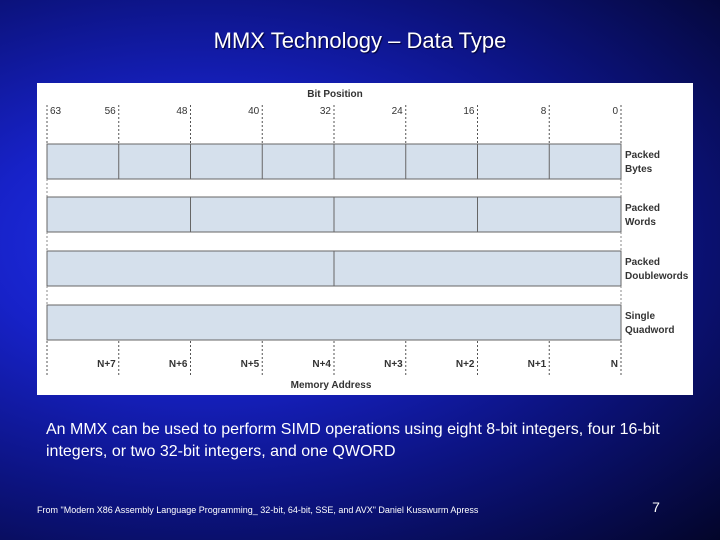 Image resolution: width=720 pixels, height=540 pixels. Describe the element at coordinates (360, 40) in the screenshot. I see `slide-title: MMX Technology – Data Type` at that location.